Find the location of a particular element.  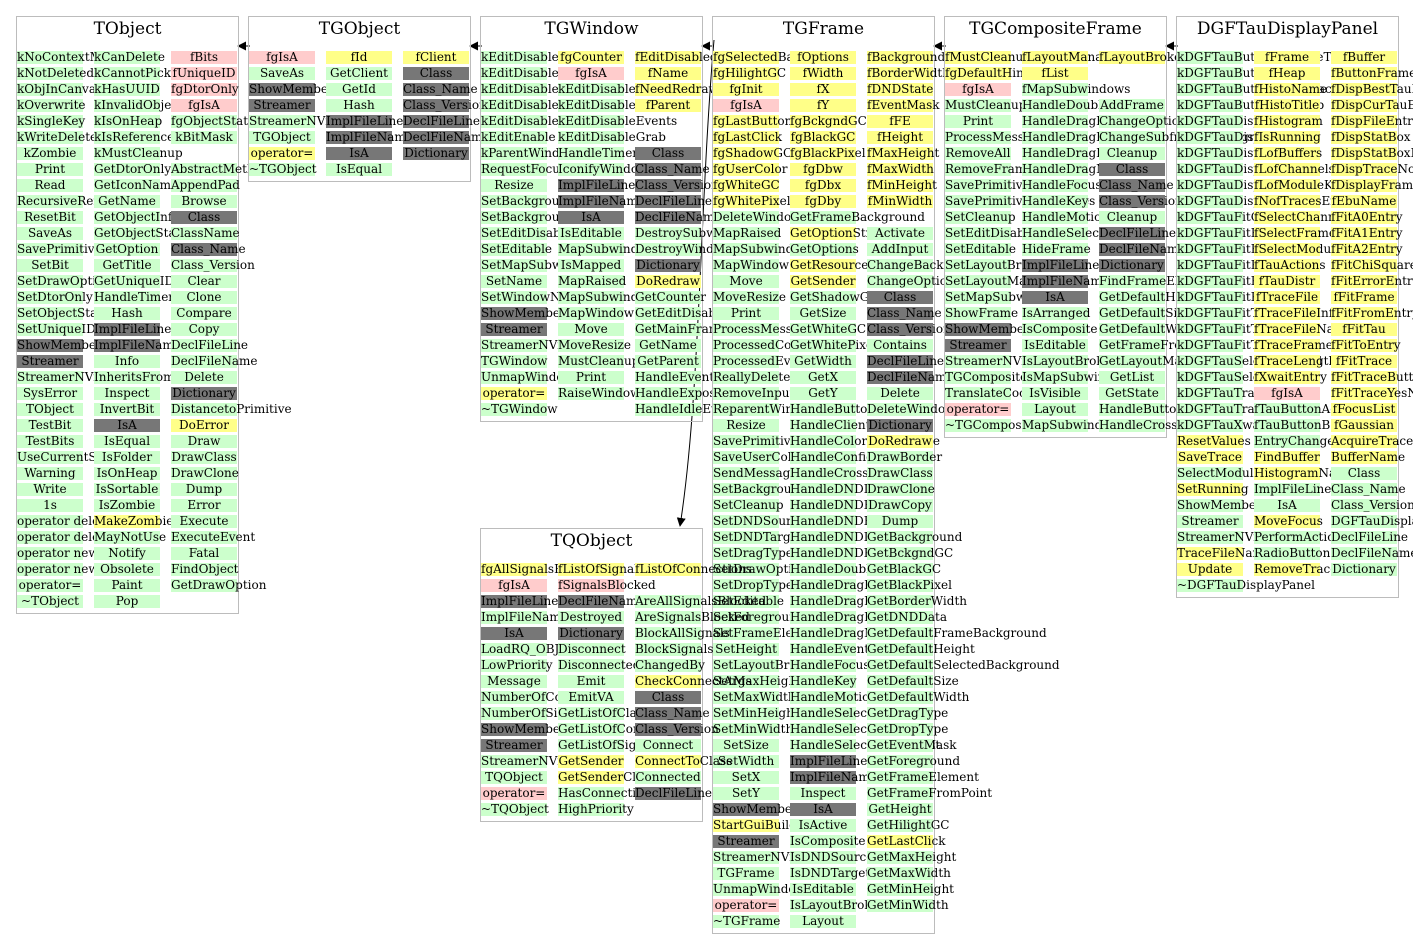

member-cell: kDGFTauDispFile is located at coordinates (1231, 201).